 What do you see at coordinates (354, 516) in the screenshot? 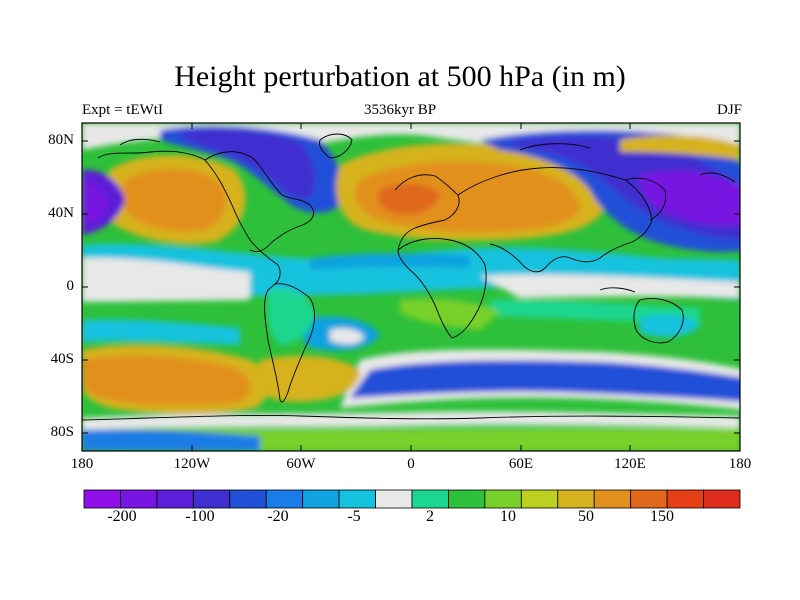
I see `colorbar-label: -5` at bounding box center [354, 516].